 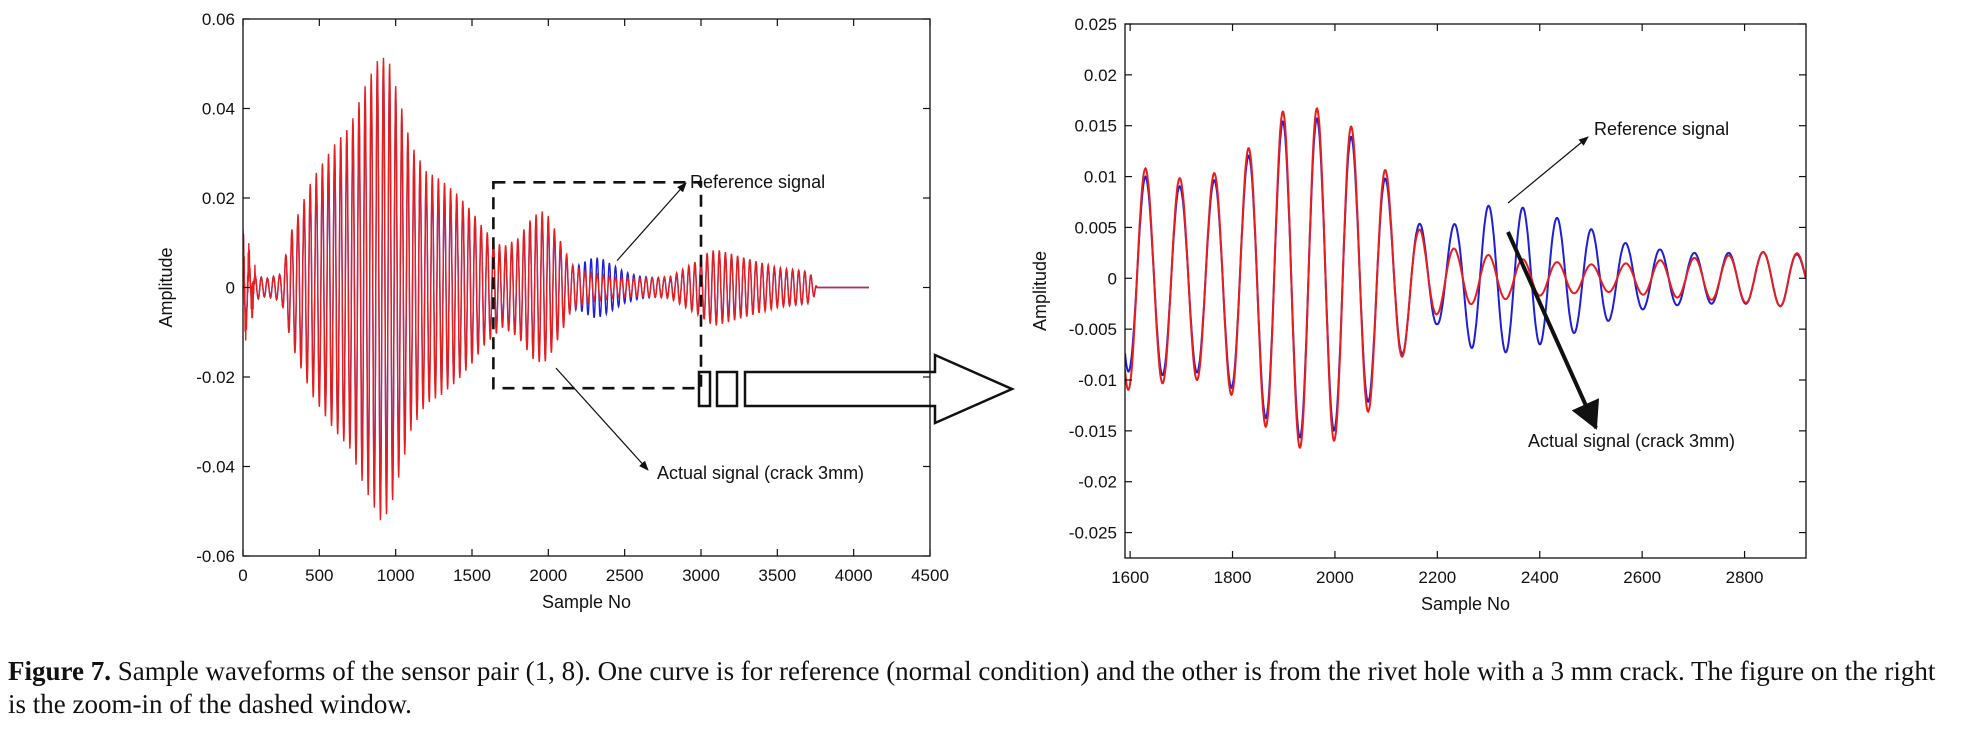 What do you see at coordinates (1100, 177) in the screenshot?
I see `right-y-tick-label: 0.01` at bounding box center [1100, 177].